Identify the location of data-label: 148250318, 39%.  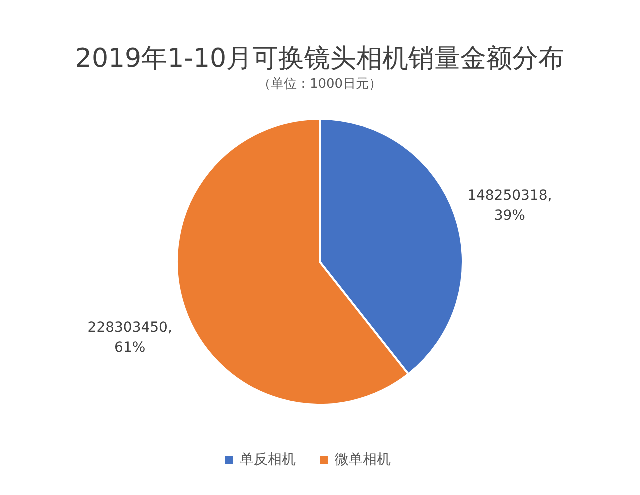
(510, 206).